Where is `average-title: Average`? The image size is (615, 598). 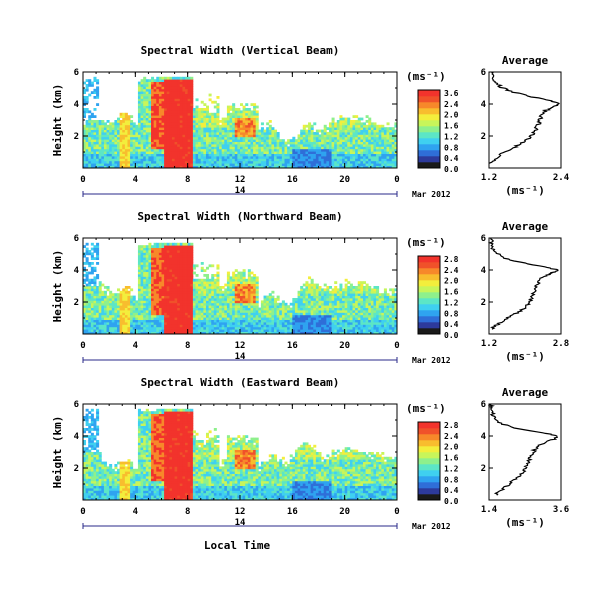 average-title: Average is located at coordinates (525, 392).